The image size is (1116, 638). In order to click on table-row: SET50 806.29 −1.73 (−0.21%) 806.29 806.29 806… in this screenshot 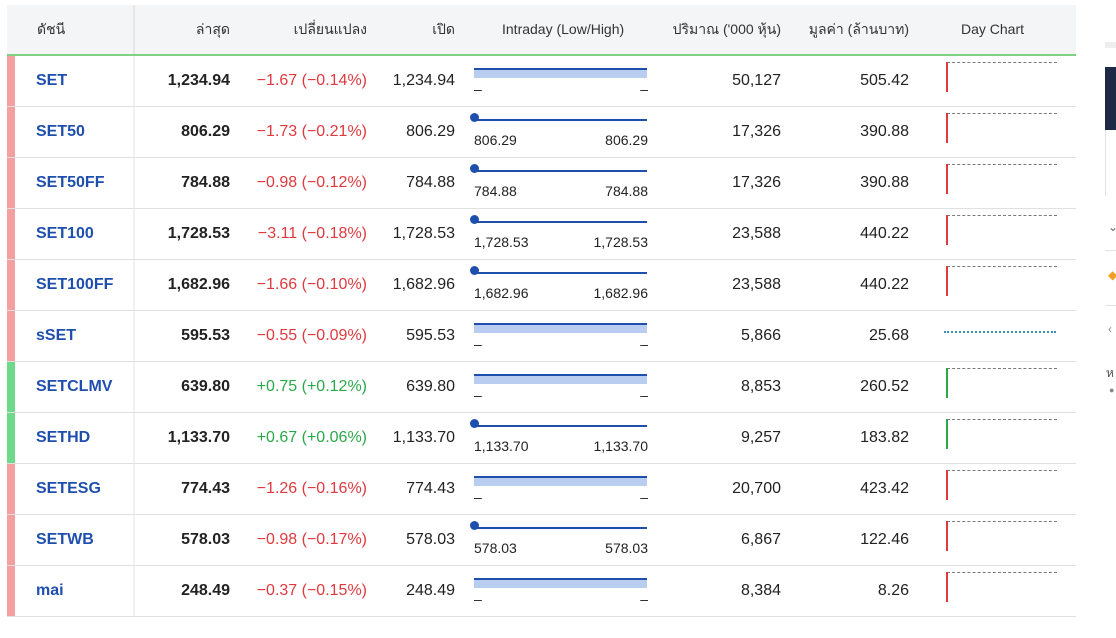, I will do `click(541, 132)`.